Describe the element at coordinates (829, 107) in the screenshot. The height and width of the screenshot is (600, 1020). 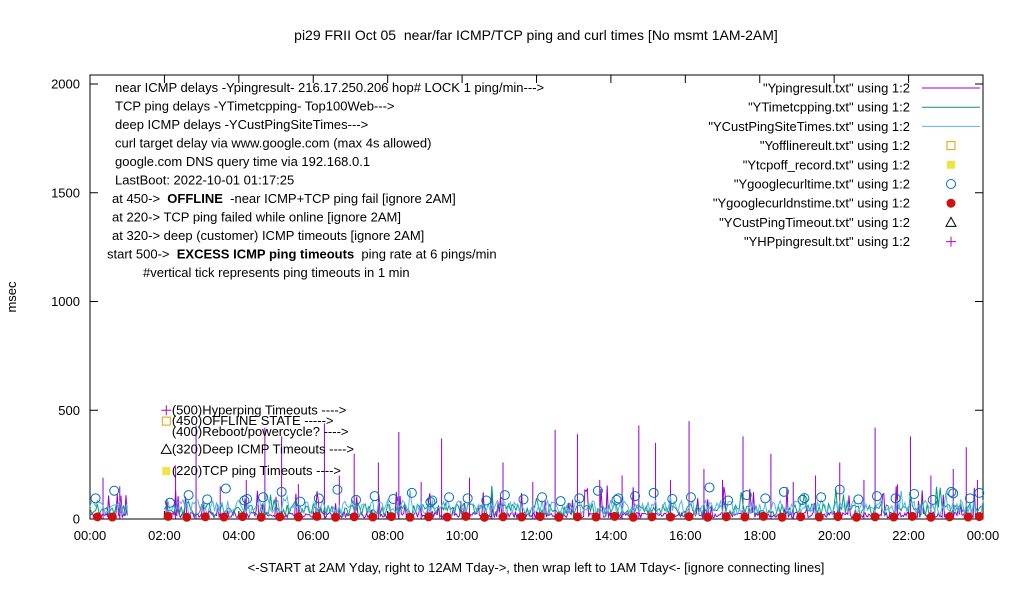
I see `legend-label: "YTimetcpping.txt" using 1:2` at that location.